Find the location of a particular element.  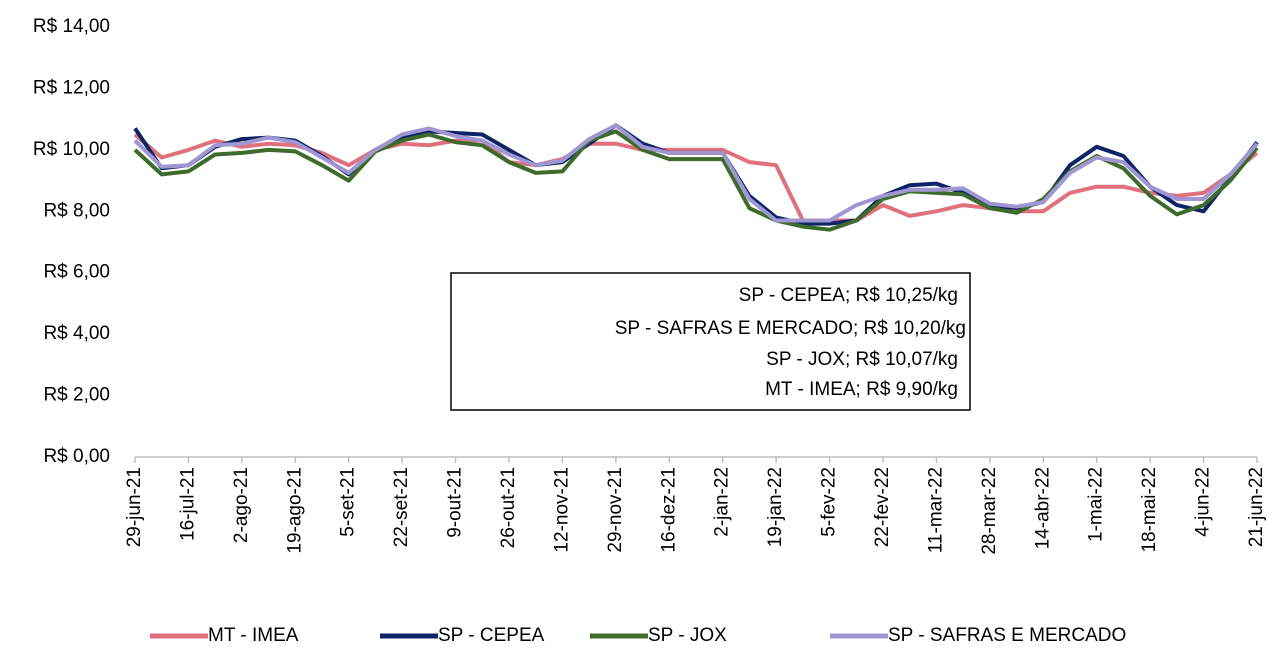

y-tick-label: R$ 0,00 is located at coordinates (76, 456).